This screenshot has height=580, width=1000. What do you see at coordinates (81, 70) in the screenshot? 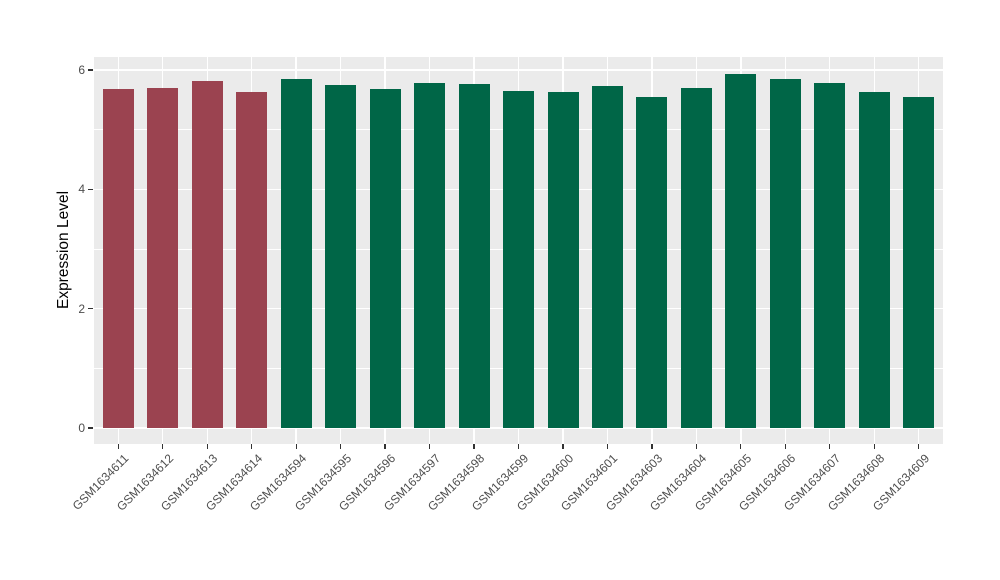
I see `y-tick-label: 6` at bounding box center [81, 70].